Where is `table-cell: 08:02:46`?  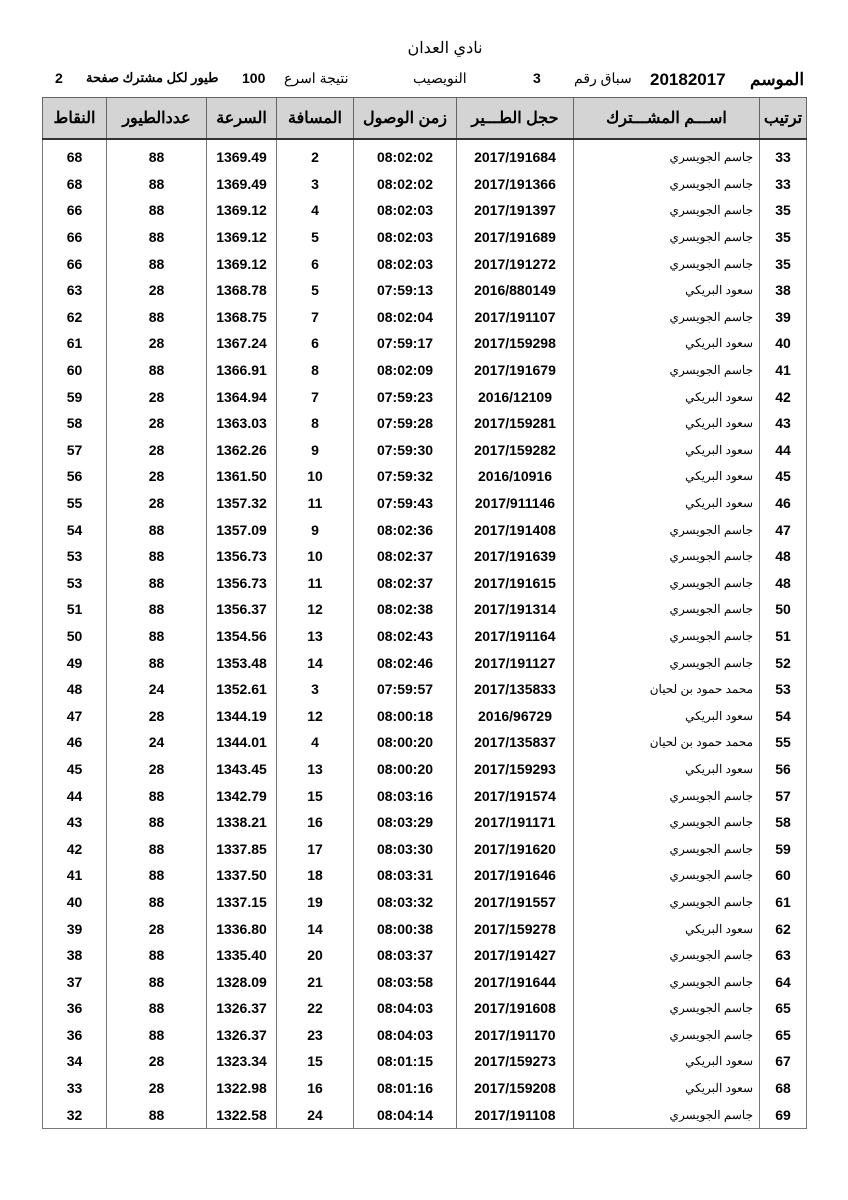 table-cell: 08:02:46 is located at coordinates (405, 662).